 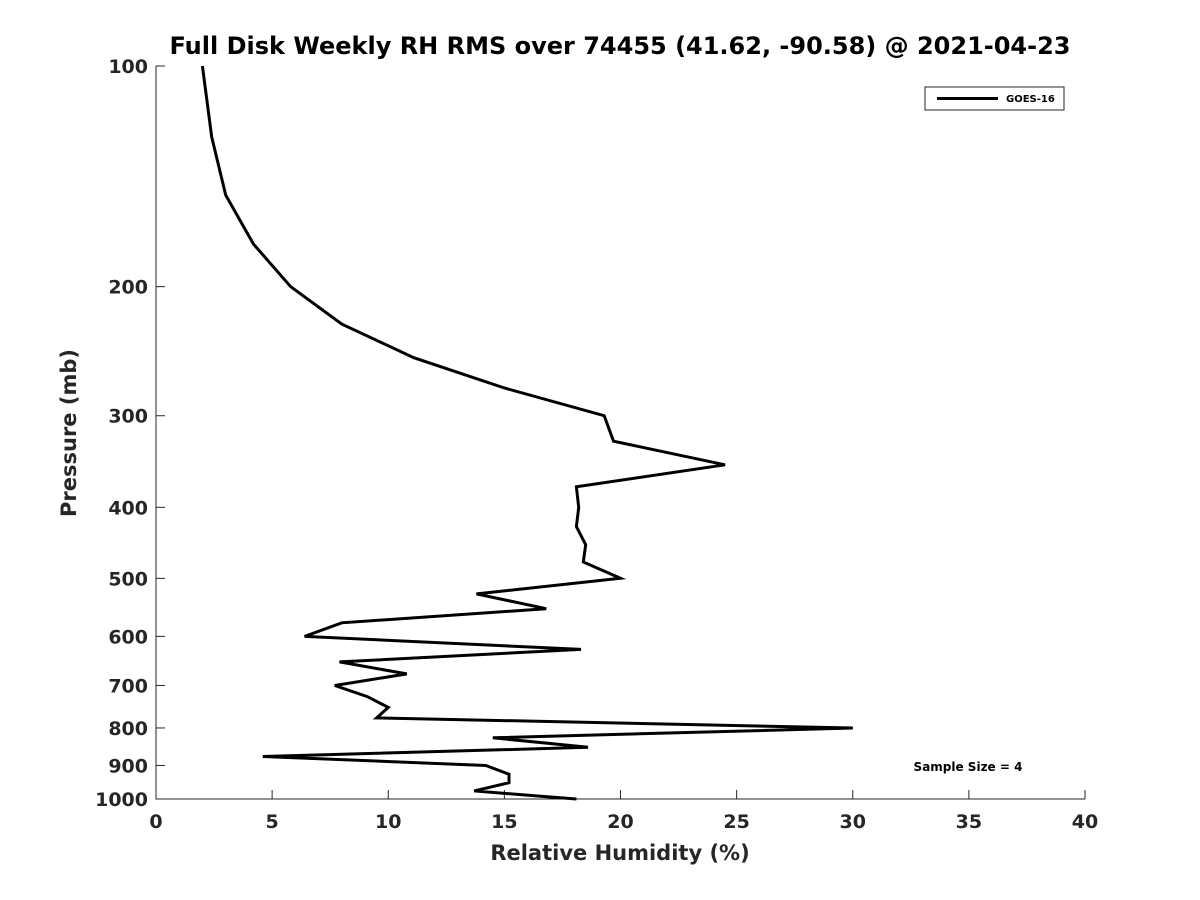 What do you see at coordinates (619, 853) in the screenshot?
I see `x-axis-label: Relative Humidity (%)` at bounding box center [619, 853].